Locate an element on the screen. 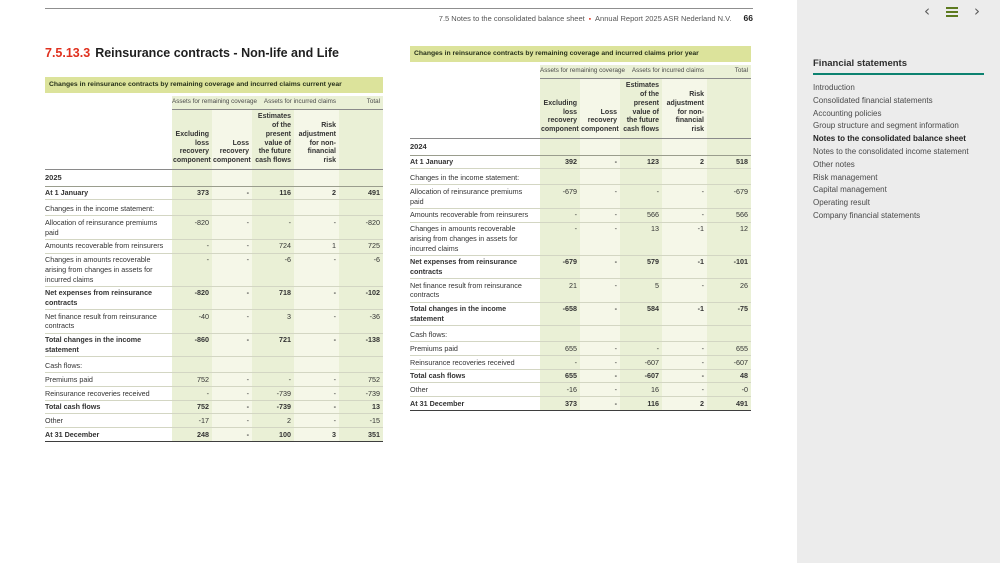  cell-value: -101 is located at coordinates (729, 266).